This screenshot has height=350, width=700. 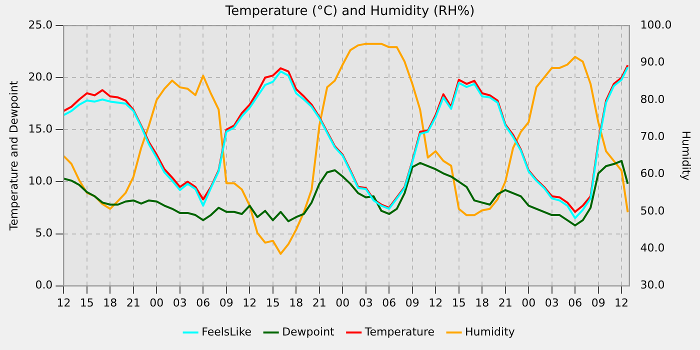 I want to click on y2-tick-label: 60.0, so click(x=652, y=173).